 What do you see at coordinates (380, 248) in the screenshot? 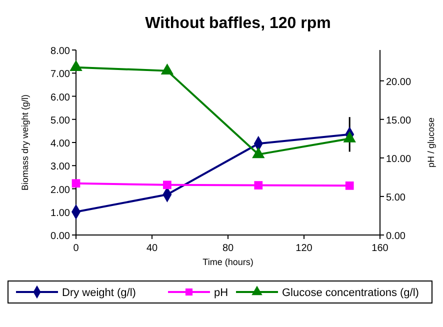
I see `x-tick-label: 160` at bounding box center [380, 248].